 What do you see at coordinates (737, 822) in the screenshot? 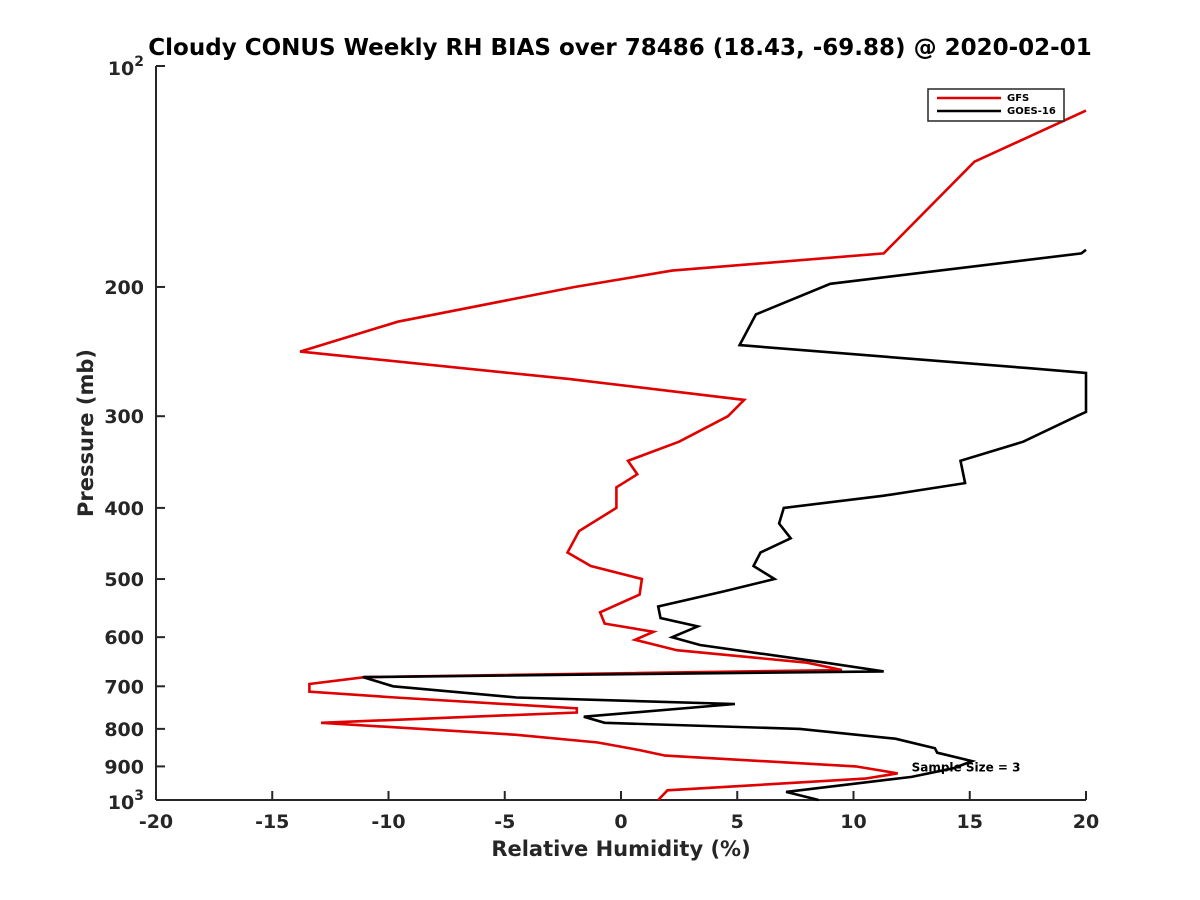
I see `x-tick-label: 5` at bounding box center [737, 822].